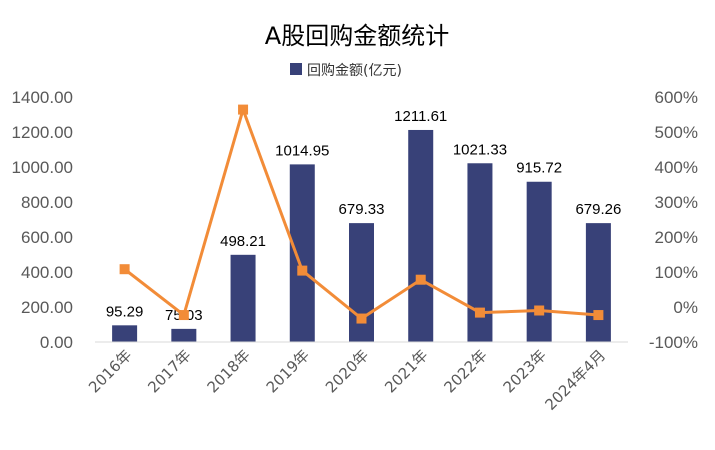  Describe the element at coordinates (525, 371) in the screenshot. I see `x-axis-tick-label: 2023年` at that location.